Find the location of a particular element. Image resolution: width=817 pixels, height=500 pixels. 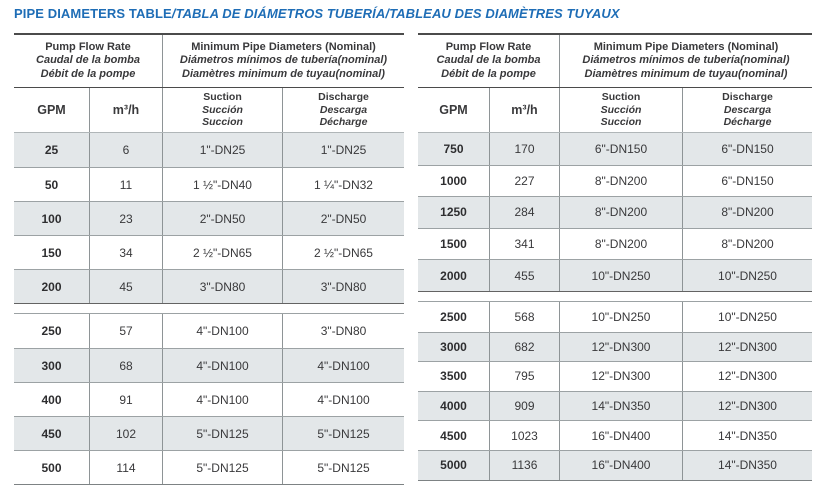

m3h-cell: 455 is located at coordinates (525, 275).